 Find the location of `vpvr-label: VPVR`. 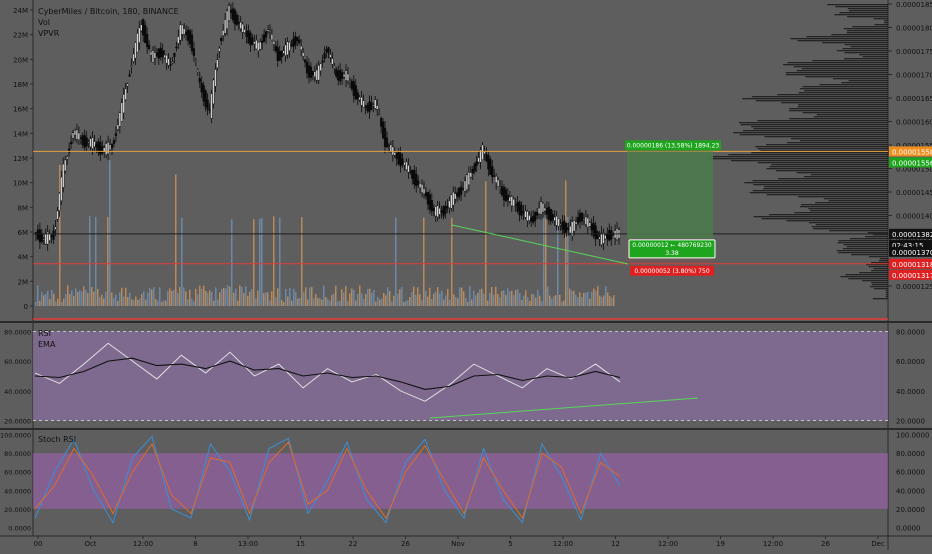

vpvr-label: VPVR is located at coordinates (49, 33).